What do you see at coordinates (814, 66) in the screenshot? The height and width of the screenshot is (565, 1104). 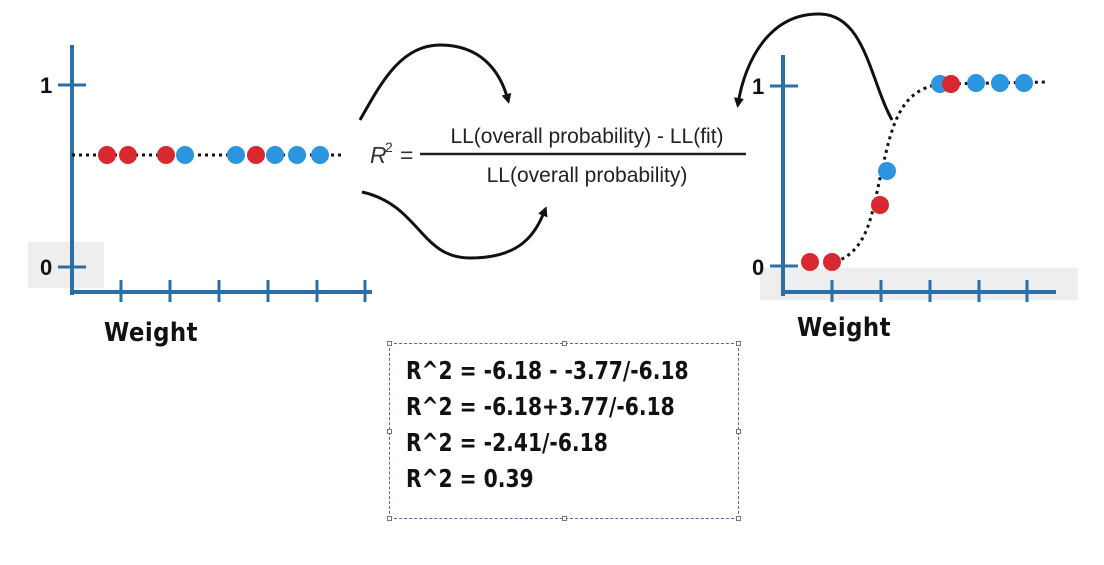 I see `arrow-top-right` at bounding box center [814, 66].